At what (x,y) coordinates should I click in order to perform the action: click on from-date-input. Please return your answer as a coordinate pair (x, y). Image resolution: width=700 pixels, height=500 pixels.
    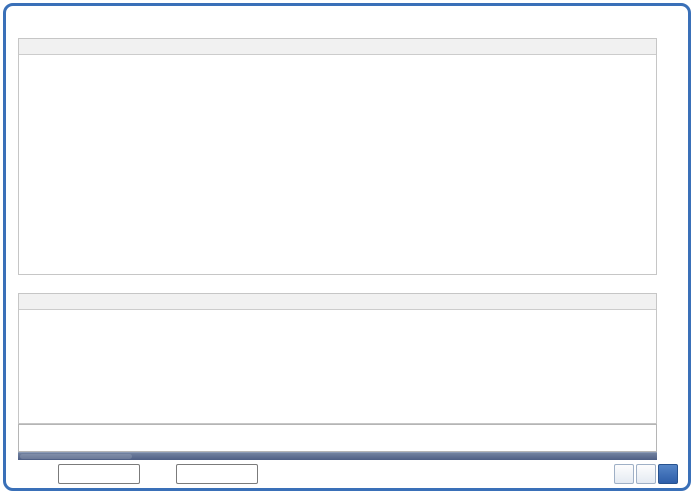
    Looking at the image, I should click on (99, 474).